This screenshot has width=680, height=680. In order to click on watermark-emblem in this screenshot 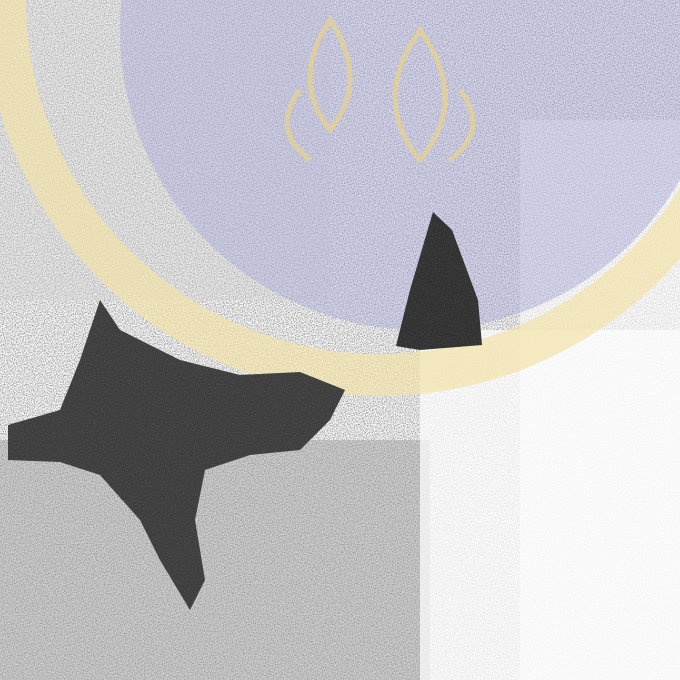, I will do `click(380, 89)`.